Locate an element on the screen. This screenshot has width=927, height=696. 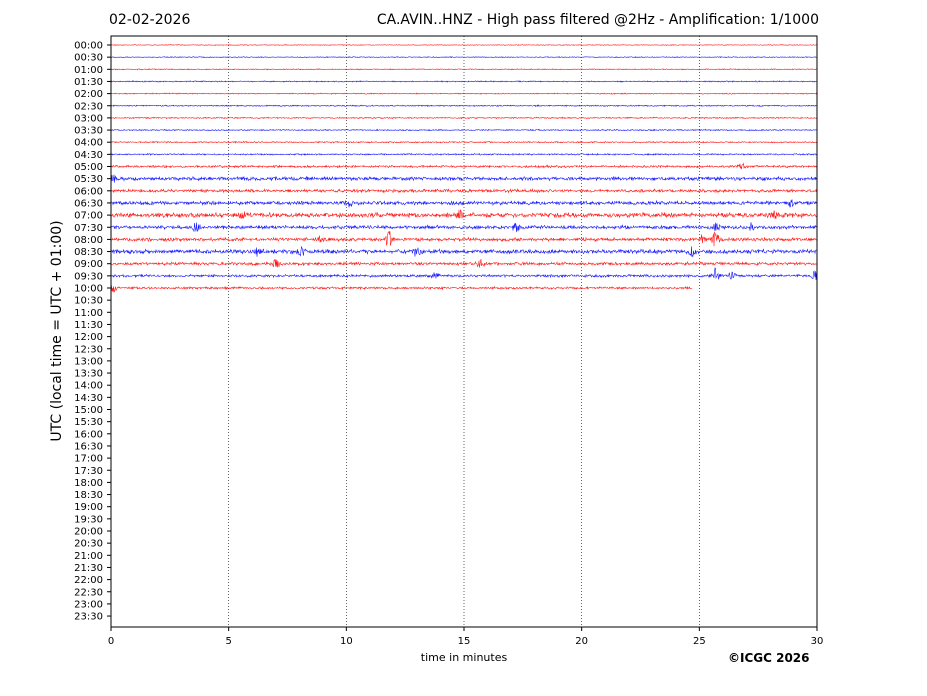
y-tick-label: 14:00 is located at coordinates (88, 386).